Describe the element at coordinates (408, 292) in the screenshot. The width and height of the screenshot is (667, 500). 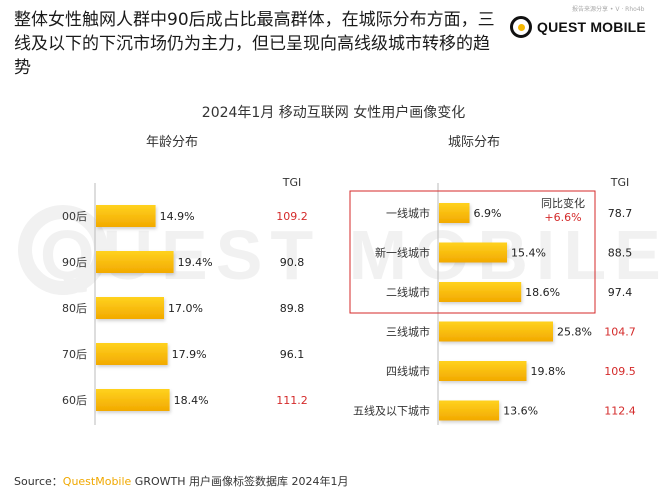
I see `category-label: 二线城市` at that location.